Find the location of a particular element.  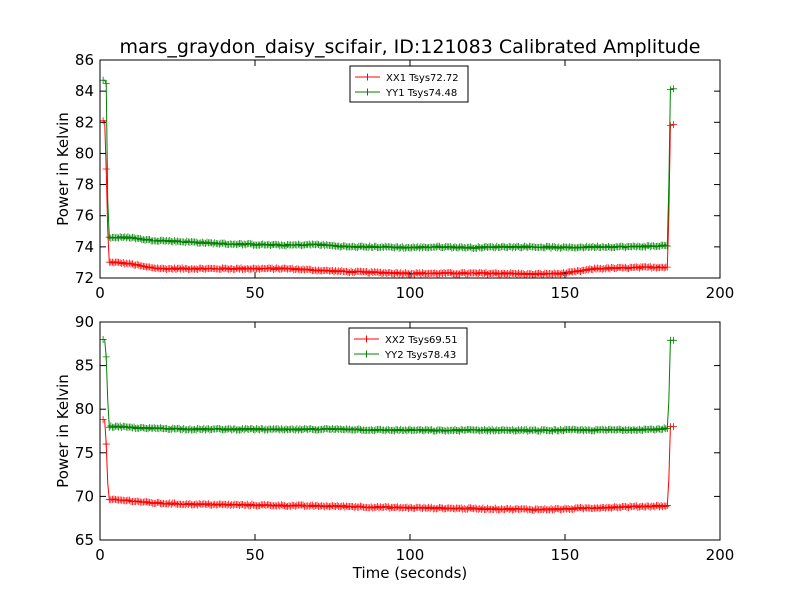

legend: XX2 Tsys69.51 YY2 Tsys78.43 is located at coordinates (408, 346).